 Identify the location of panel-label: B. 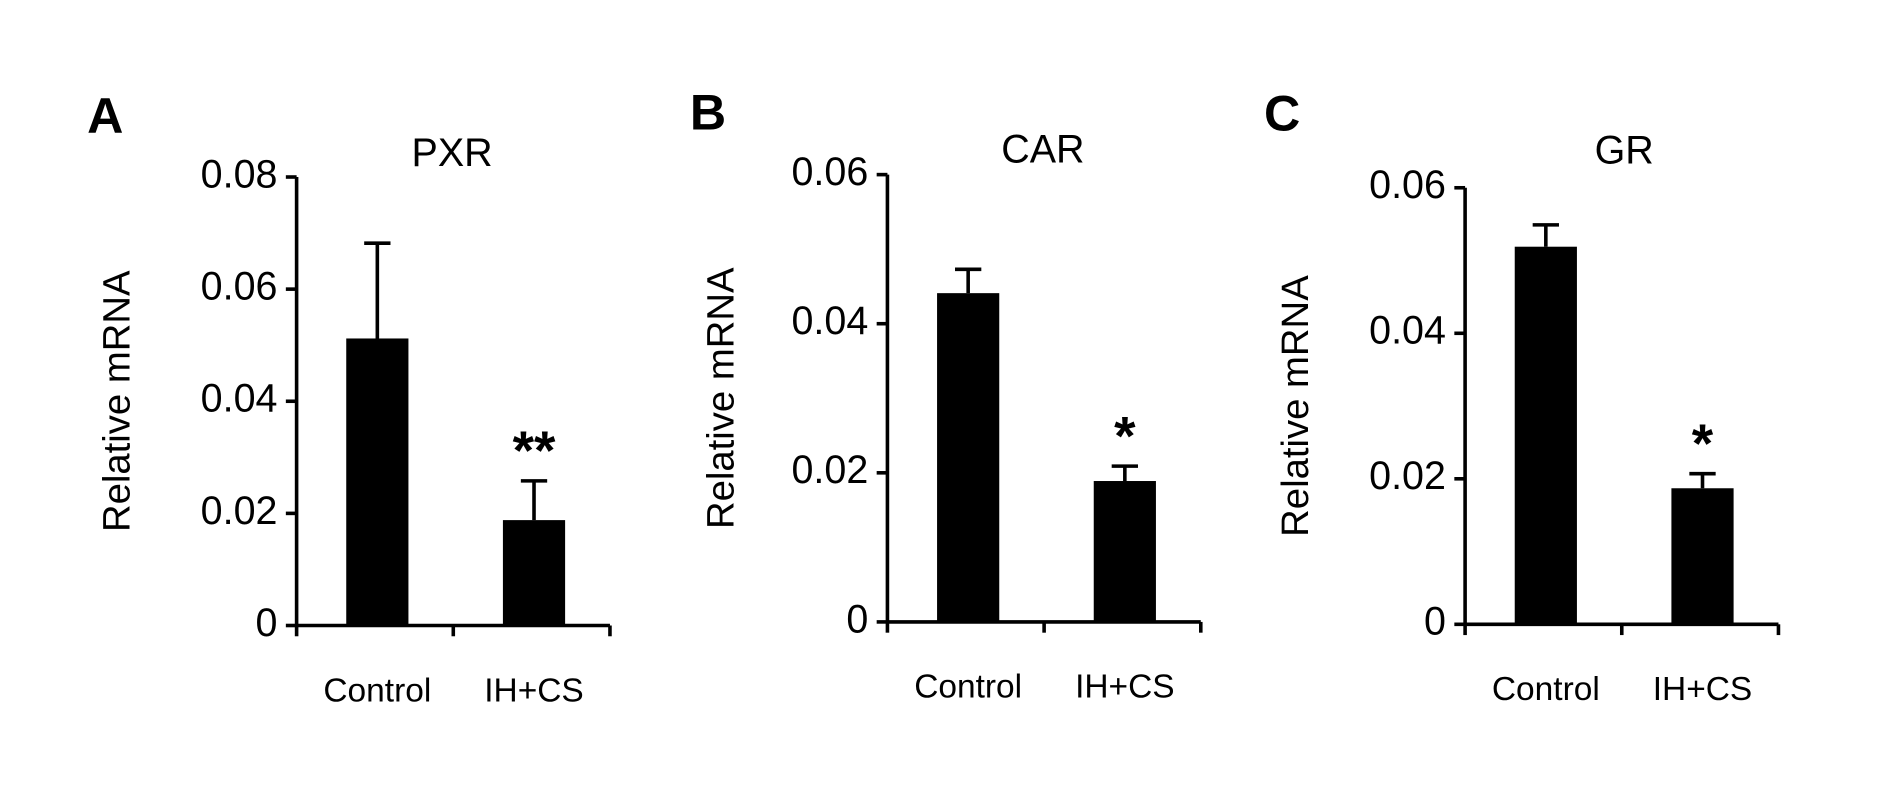
(708, 112).